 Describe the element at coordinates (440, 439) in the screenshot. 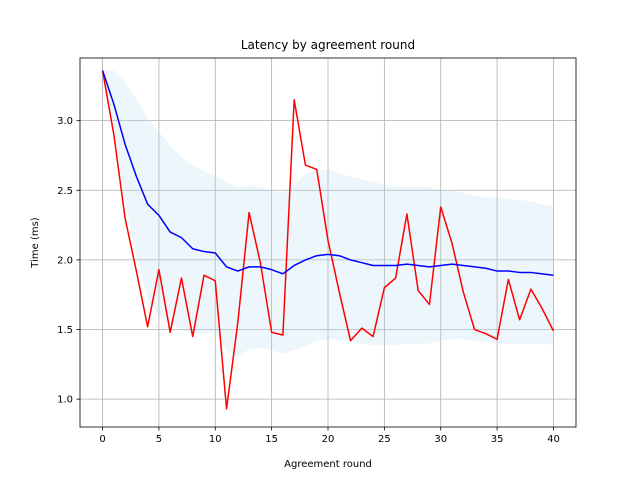

I see `x-tick-label: 30` at that location.